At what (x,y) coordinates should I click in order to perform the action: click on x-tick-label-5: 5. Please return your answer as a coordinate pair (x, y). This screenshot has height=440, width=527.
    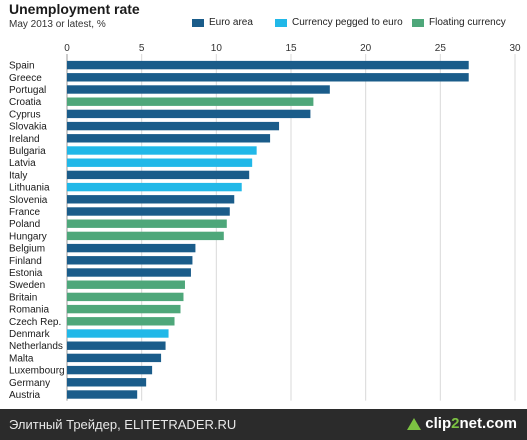
    Looking at the image, I should click on (142, 48).